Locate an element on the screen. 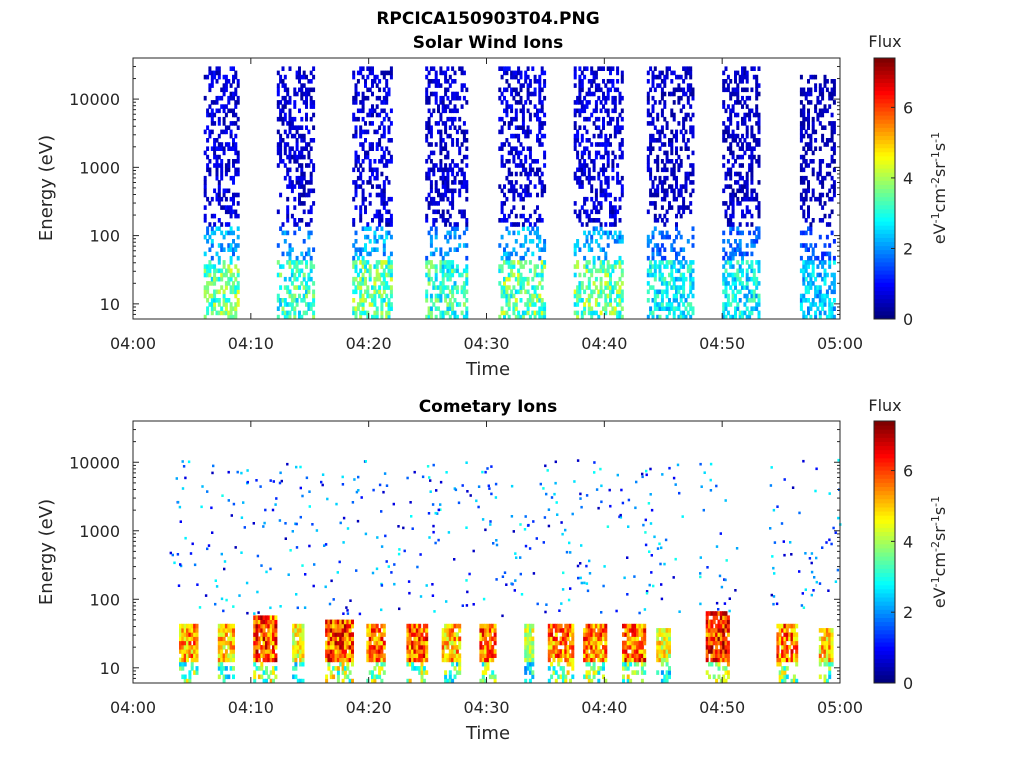 The height and width of the screenshot is (768, 1024). x-tick-label: 05:00 is located at coordinates (840, 343).